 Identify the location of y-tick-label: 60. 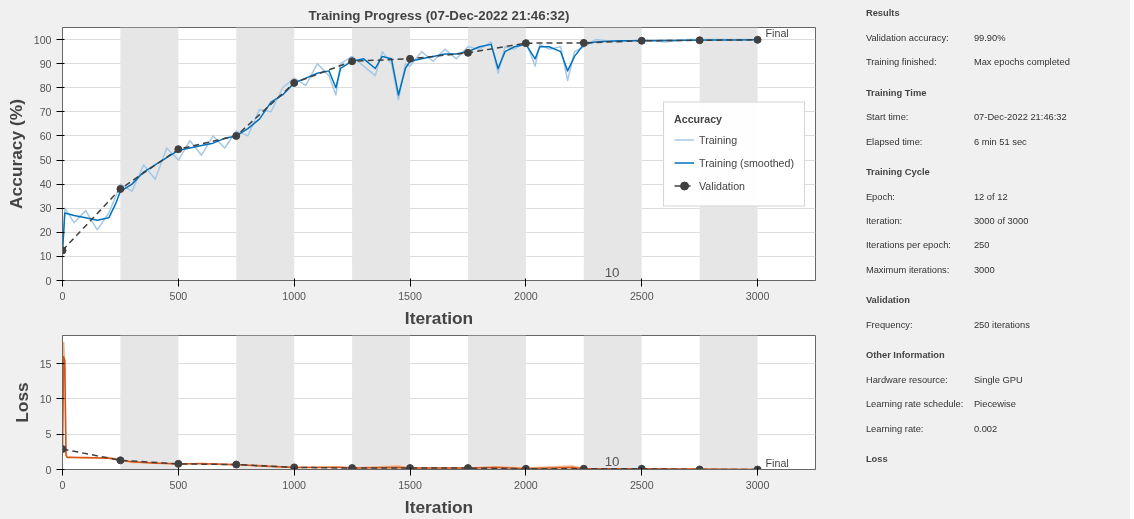
(45, 135).